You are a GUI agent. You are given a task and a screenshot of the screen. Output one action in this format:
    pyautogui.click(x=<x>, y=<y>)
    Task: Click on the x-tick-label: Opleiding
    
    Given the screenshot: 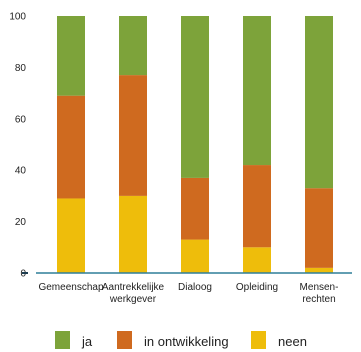 What is the action you would take?
    pyautogui.click(x=257, y=287)
    